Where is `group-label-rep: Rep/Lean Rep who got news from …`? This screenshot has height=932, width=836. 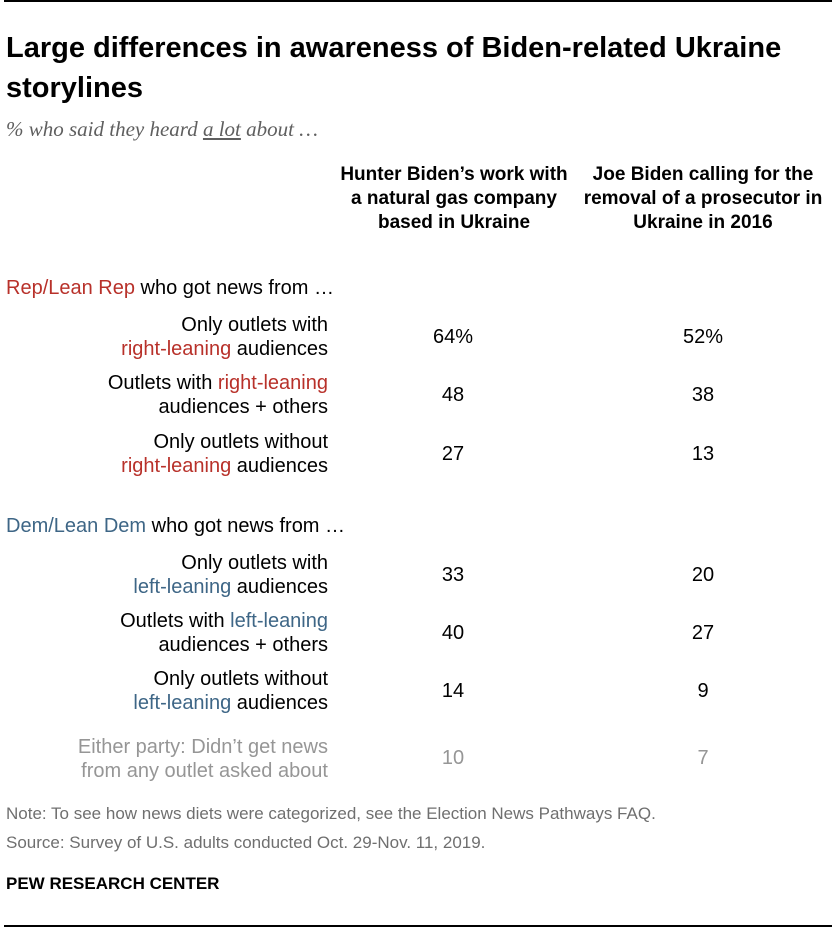
group-label-rep: Rep/Lean Rep who got news from … is located at coordinates (170, 288).